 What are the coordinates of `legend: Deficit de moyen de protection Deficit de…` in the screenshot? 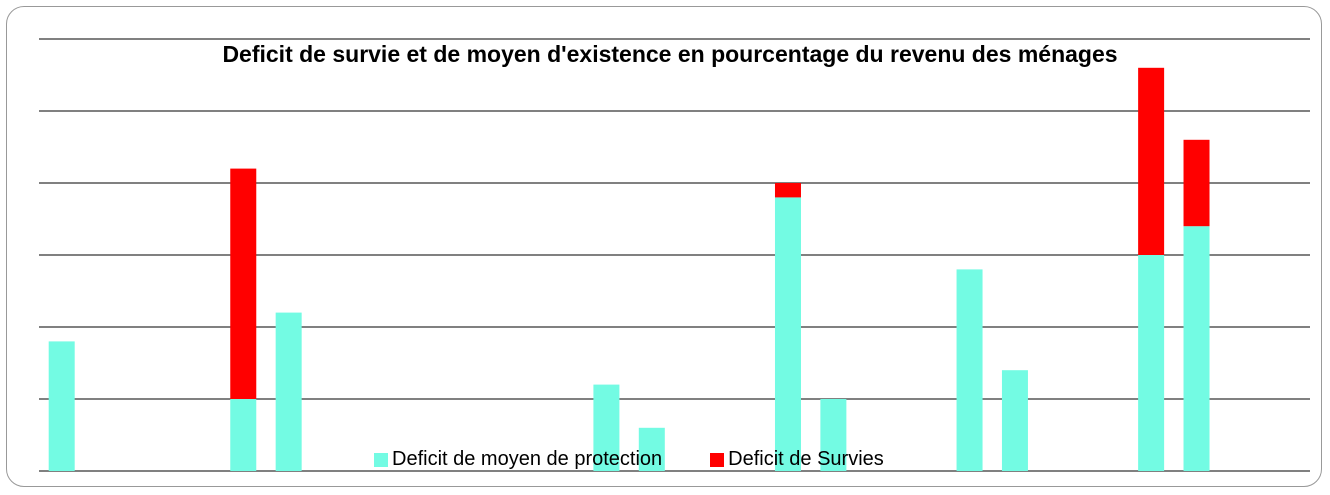 It's located at (653, 459).